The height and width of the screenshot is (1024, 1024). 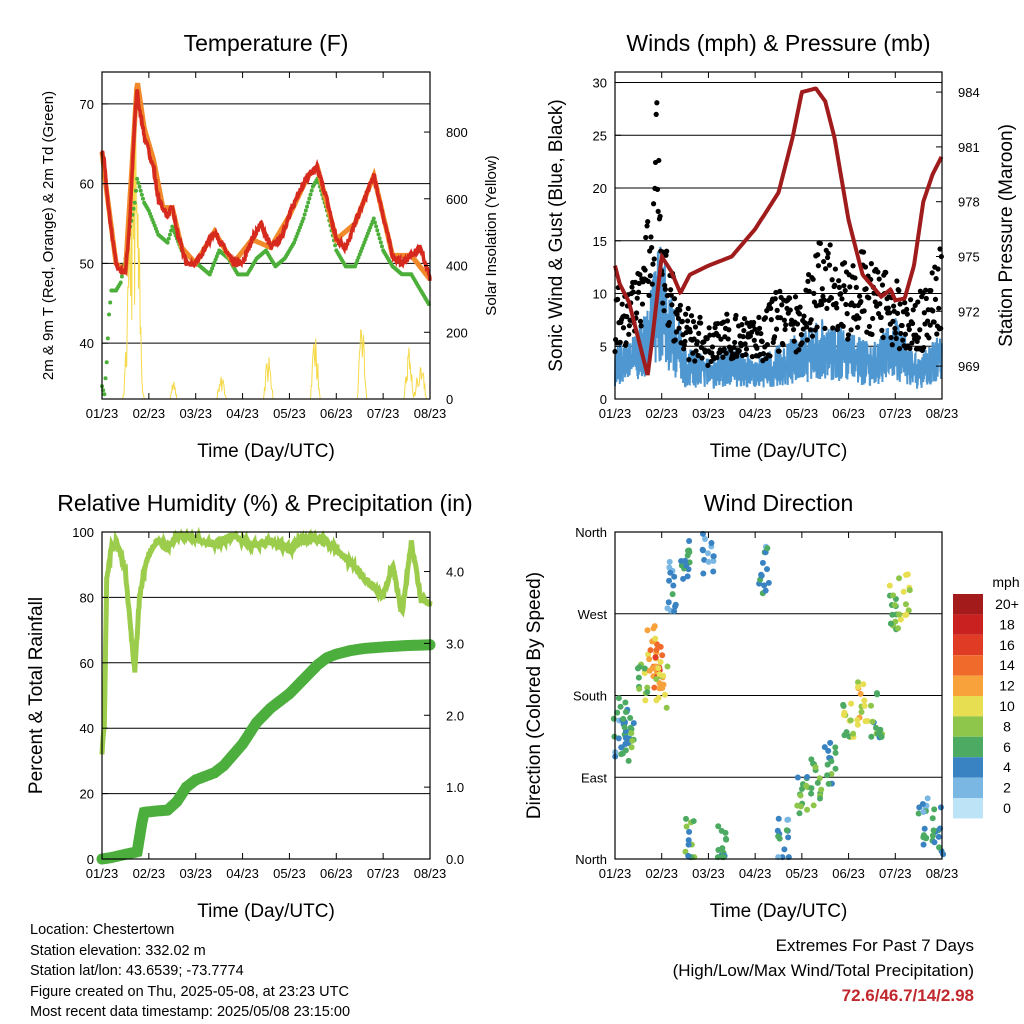 What do you see at coordinates (455, 643) in the screenshot?
I see `y-tick-label-right: 3.0` at bounding box center [455, 643].